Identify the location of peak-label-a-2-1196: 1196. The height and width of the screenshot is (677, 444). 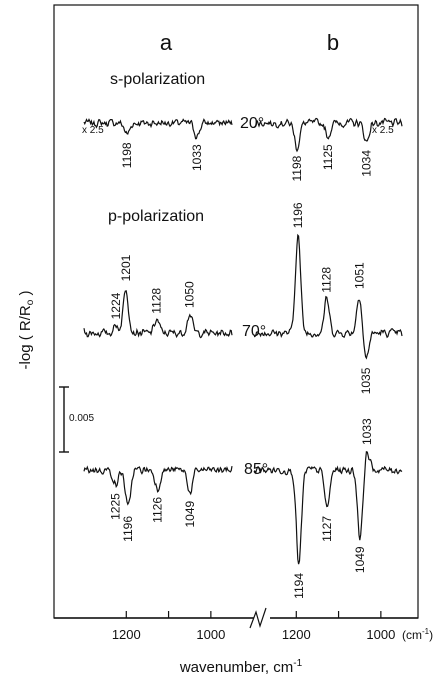
(128, 529).